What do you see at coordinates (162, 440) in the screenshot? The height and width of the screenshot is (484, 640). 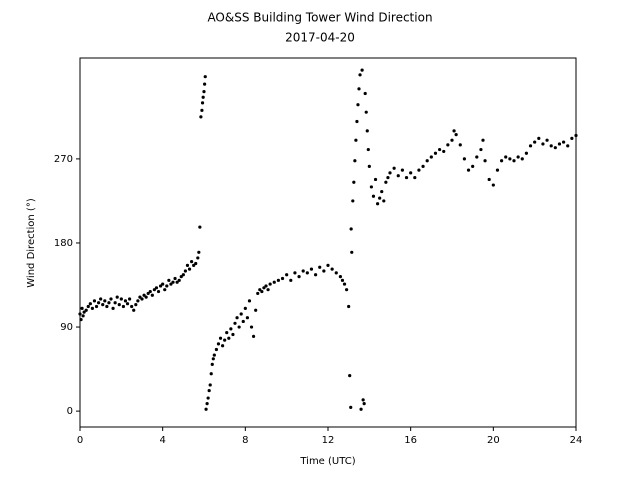 I see `x-tick-label: 4` at bounding box center [162, 440].